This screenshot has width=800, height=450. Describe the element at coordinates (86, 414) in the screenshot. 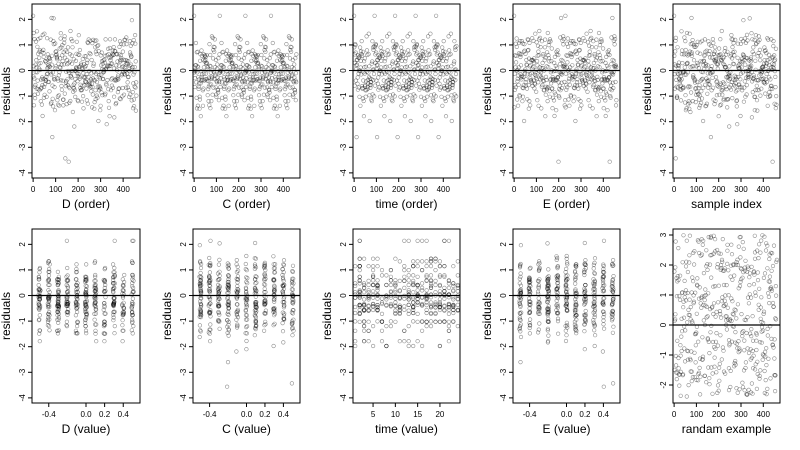

I see `x-tick-label: 0.0` at that location.